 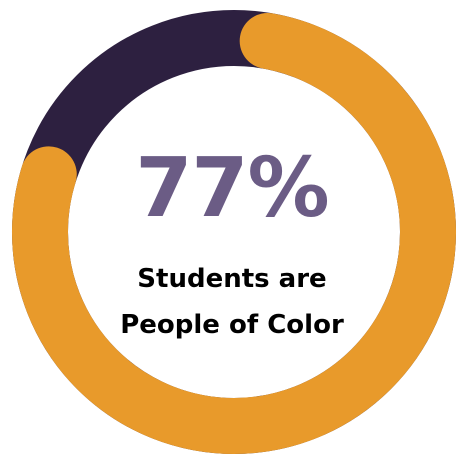 I want to click on caption-line-1: Students are, so click(x=232, y=279).